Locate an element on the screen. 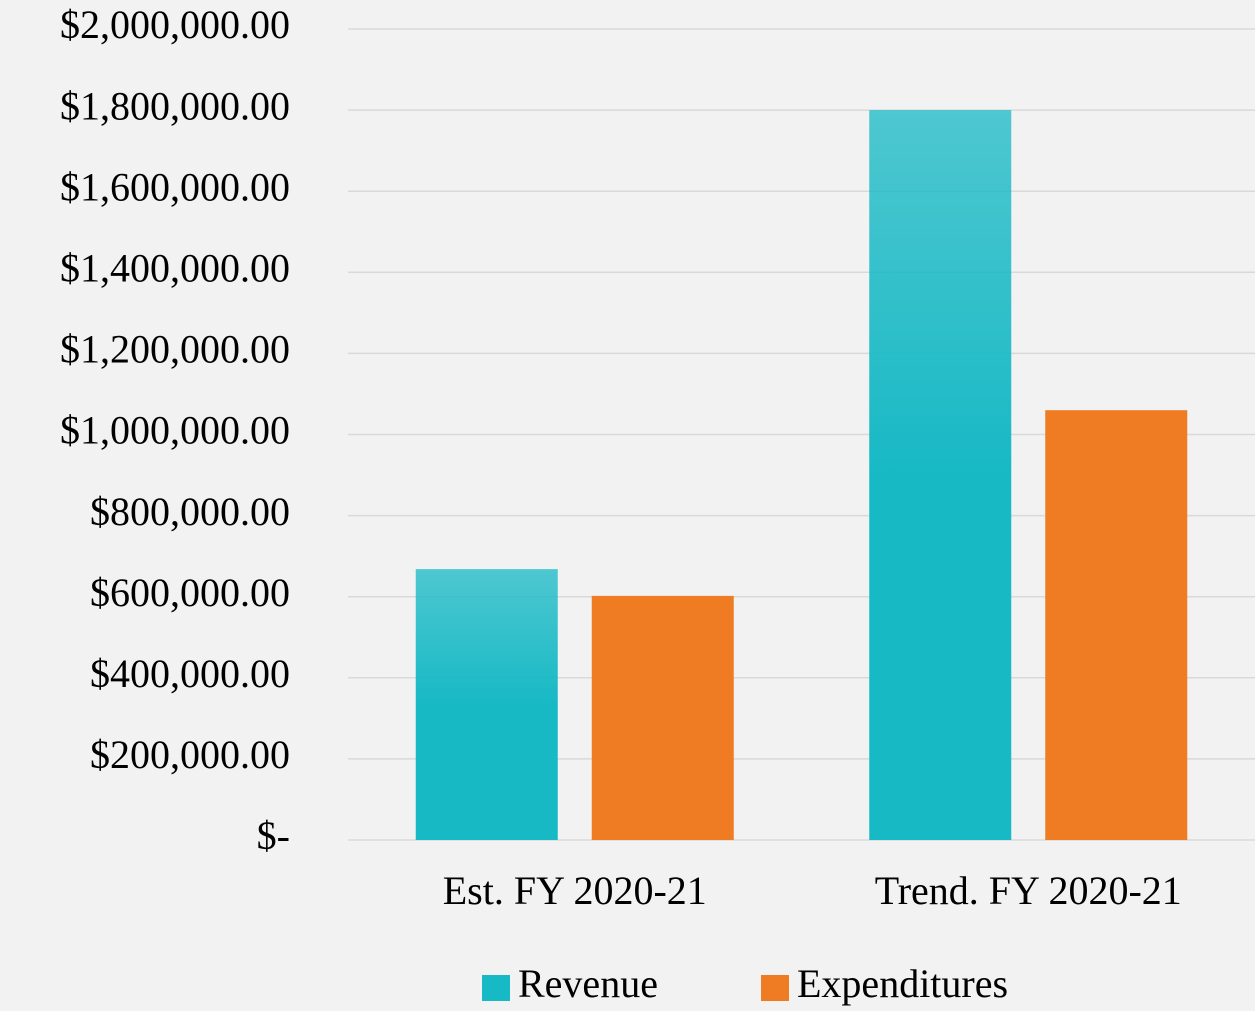 The width and height of the screenshot is (1255, 1011). y-tick-label: $1,600,000.00 is located at coordinates (175, 186).